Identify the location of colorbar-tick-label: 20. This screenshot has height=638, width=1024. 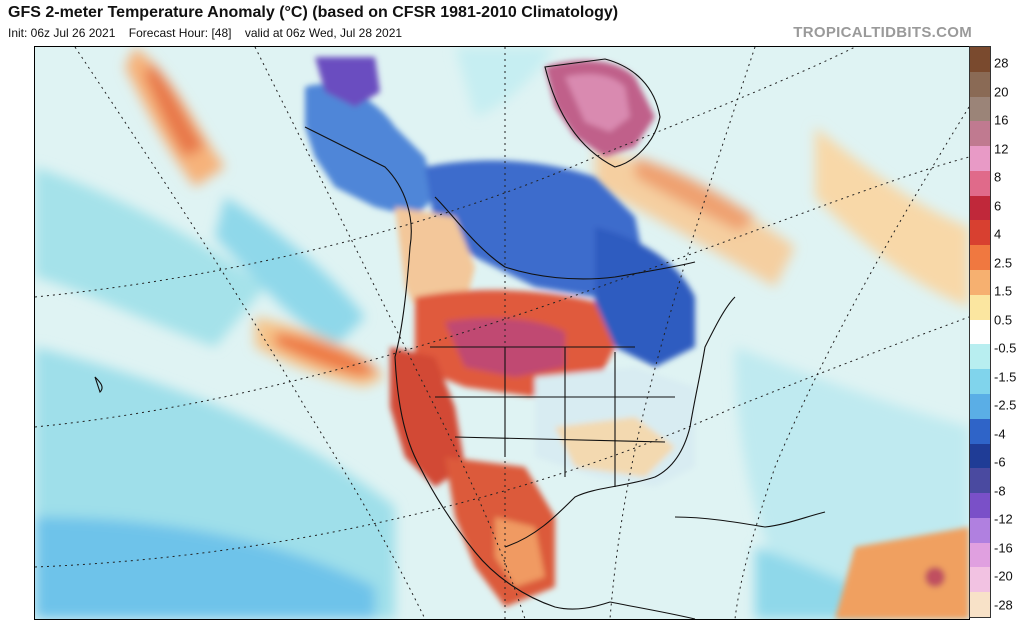
(1001, 92).